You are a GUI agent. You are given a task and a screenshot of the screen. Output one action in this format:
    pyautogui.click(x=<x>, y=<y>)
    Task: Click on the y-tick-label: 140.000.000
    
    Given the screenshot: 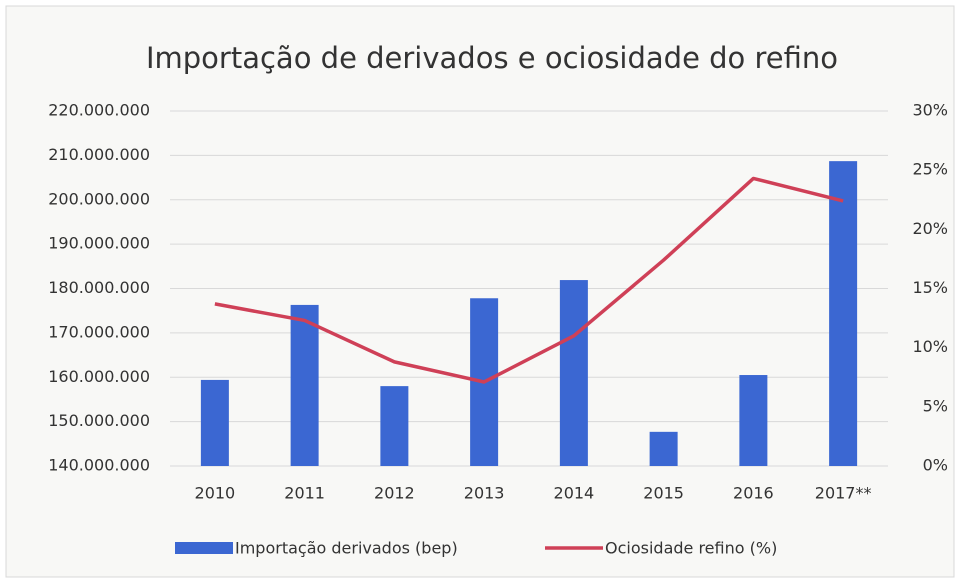 What is the action you would take?
    pyautogui.click(x=99, y=465)
    